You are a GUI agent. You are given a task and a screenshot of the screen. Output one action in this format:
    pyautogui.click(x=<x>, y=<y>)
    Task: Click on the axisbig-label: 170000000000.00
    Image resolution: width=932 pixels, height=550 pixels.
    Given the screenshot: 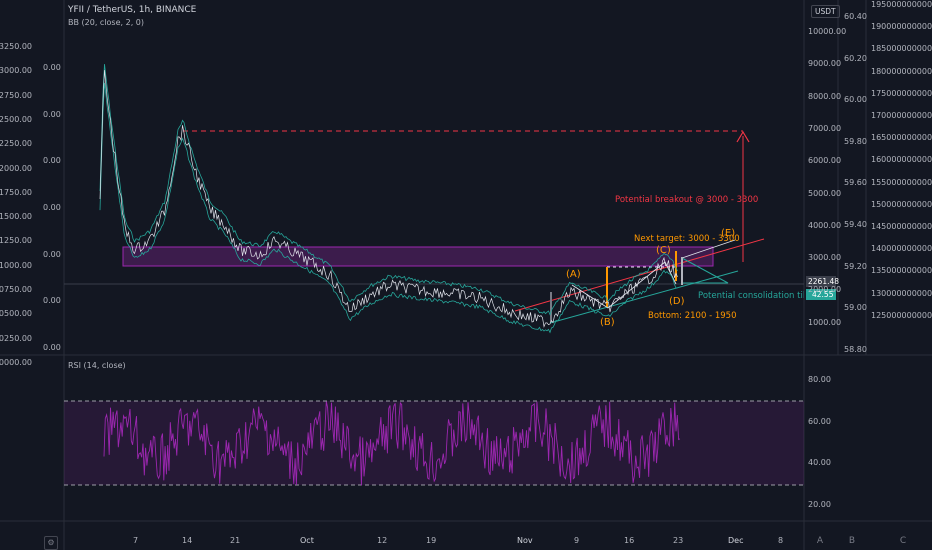 What is the action you would take?
    pyautogui.click(x=901, y=115)
    